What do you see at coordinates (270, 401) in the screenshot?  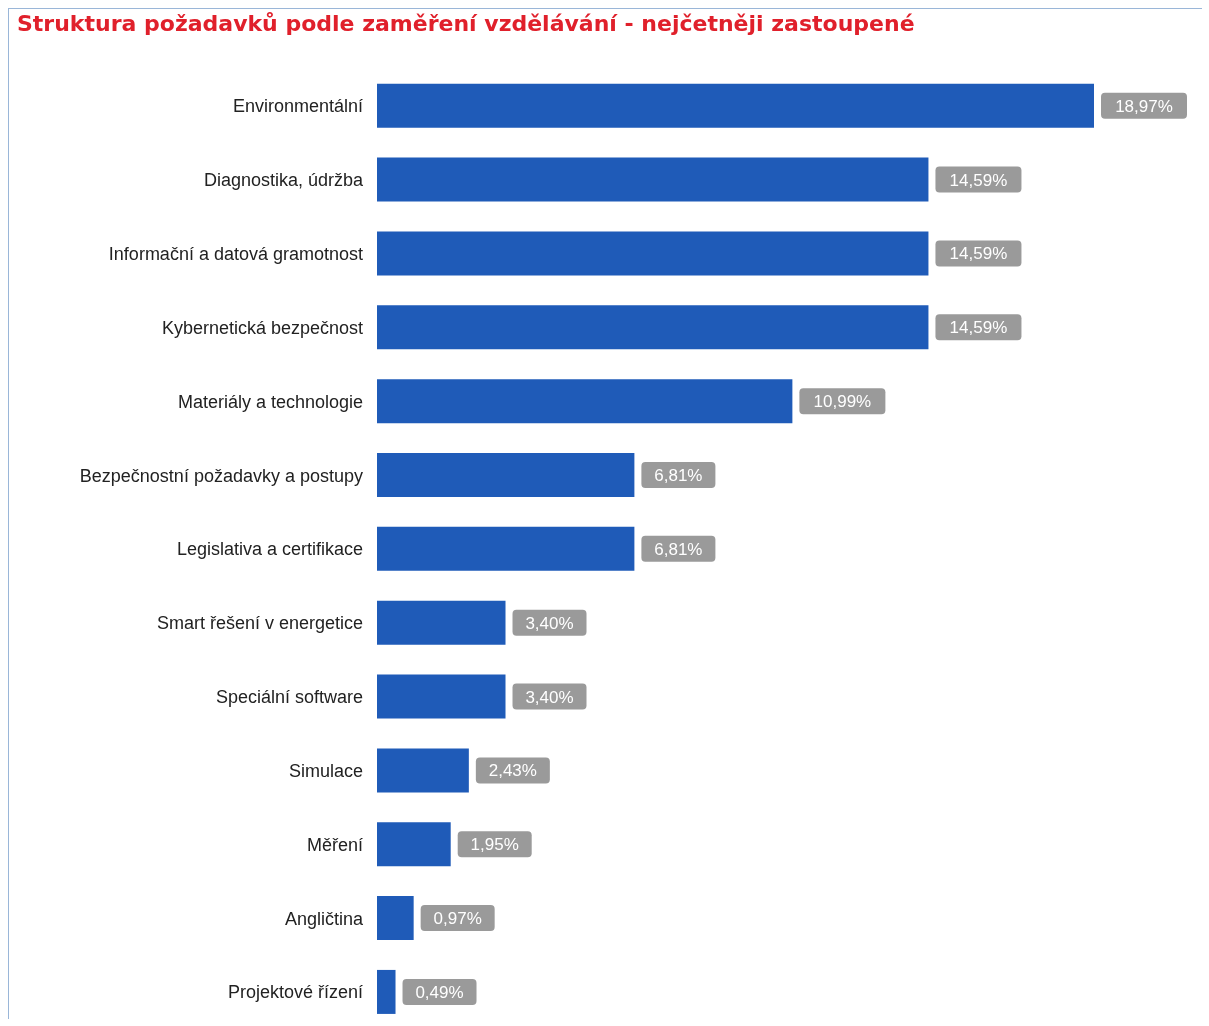 I see `y-tick-label: Materiály a technologie` at bounding box center [270, 401].